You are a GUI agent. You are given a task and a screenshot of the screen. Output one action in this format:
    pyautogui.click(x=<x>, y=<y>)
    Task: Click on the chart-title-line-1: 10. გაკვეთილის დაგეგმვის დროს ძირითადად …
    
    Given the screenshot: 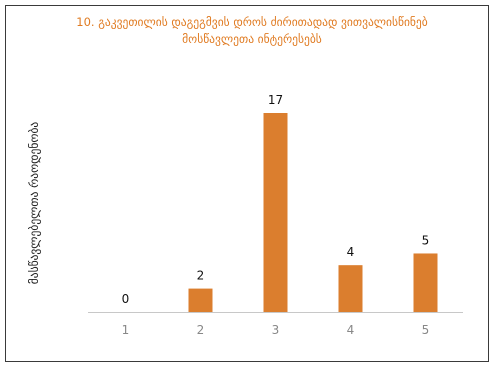 What is the action you would take?
    pyautogui.click(x=252, y=22)
    